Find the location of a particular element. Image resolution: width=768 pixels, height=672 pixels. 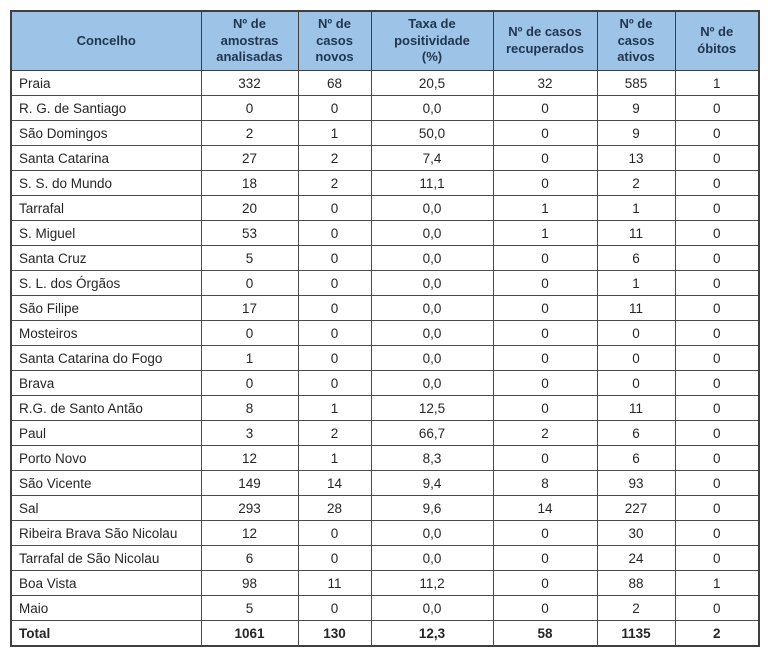

concelho-cell: Sal is located at coordinates (106, 508).